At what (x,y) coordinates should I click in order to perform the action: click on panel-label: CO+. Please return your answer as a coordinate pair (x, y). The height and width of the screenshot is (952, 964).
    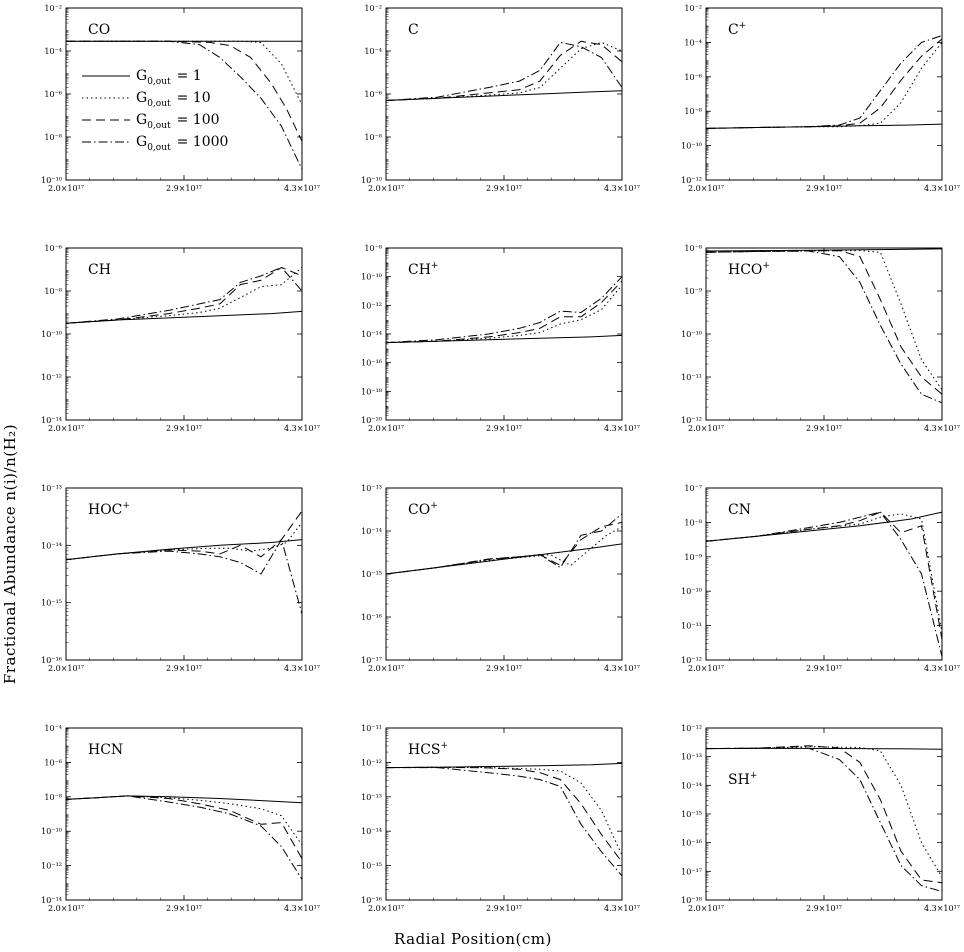
    Looking at the image, I should click on (423, 509).